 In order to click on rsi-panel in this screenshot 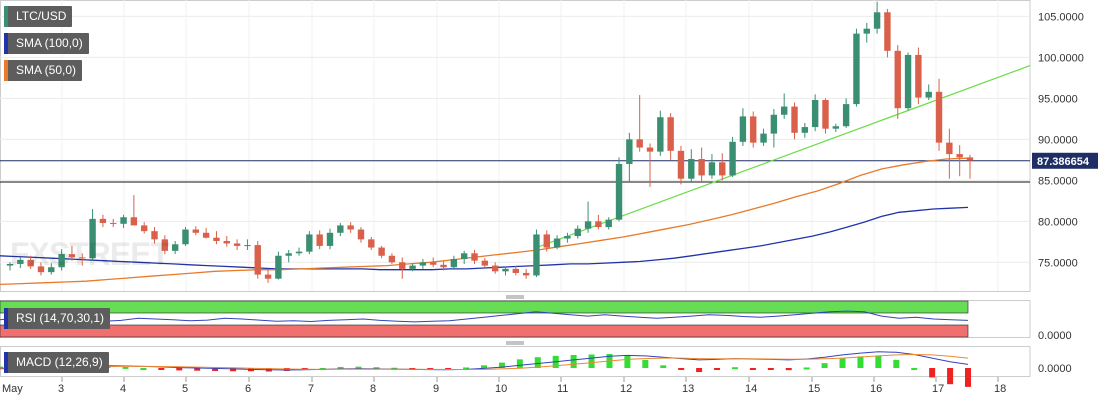, I will do `click(484, 319)`.